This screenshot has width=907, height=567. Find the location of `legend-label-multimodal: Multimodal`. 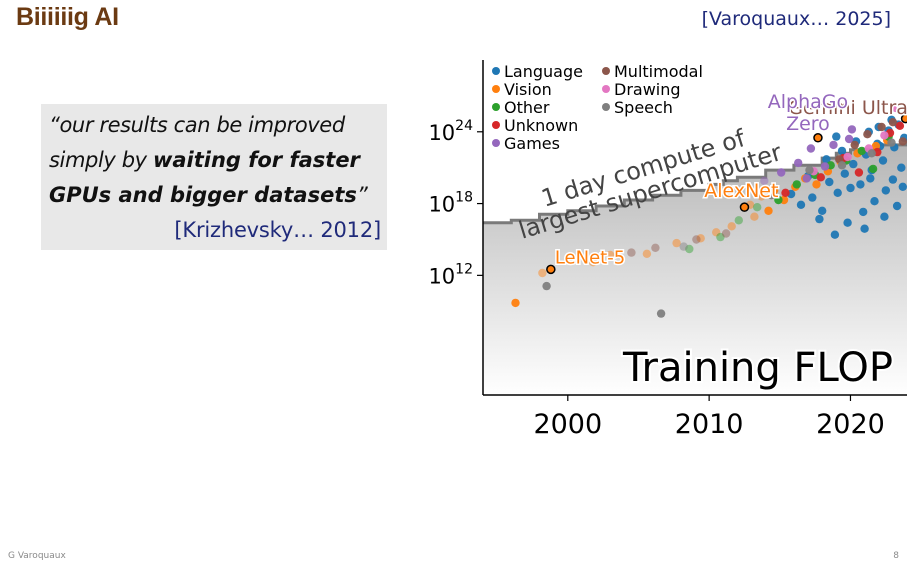

legend-label-multimodal: Multimodal is located at coordinates (658, 71).